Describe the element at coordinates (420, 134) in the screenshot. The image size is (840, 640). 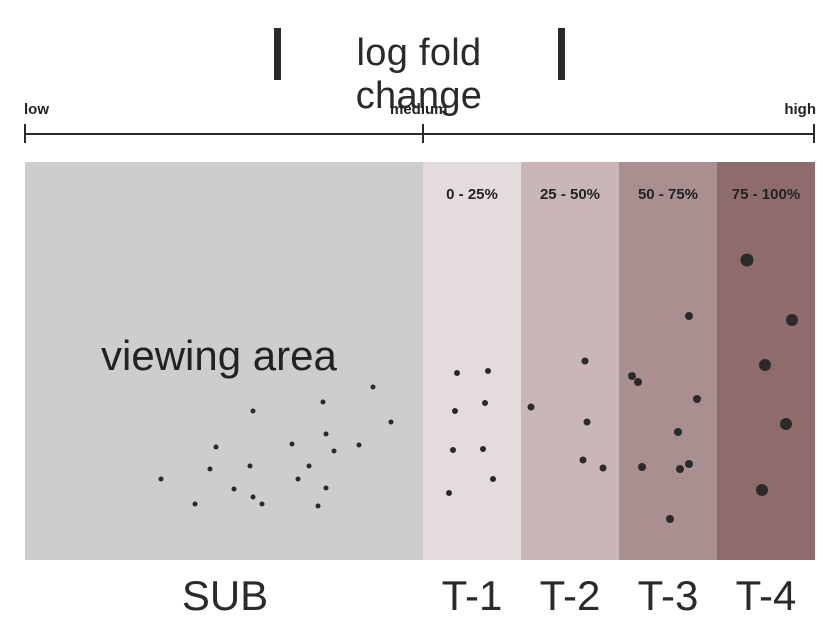
I see `scale-line` at that location.